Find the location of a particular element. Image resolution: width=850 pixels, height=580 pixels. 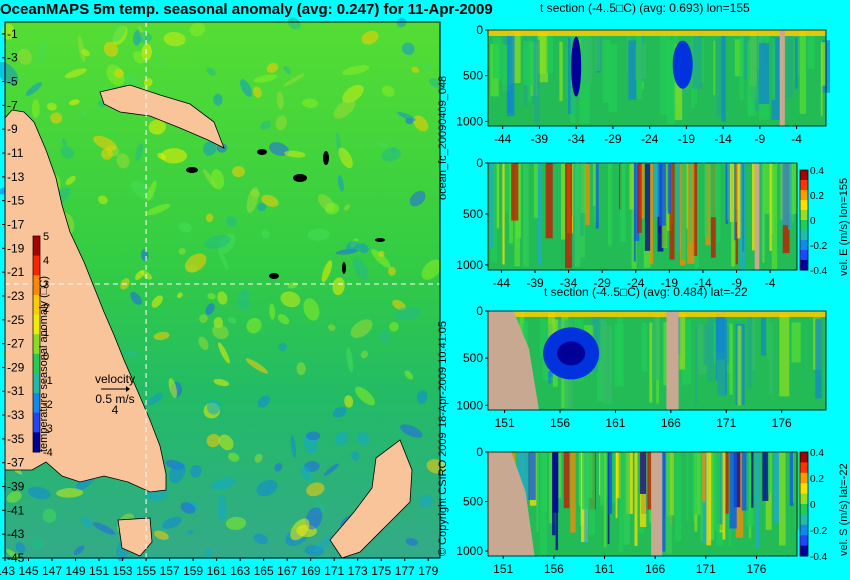

map-y-tick-label: -3 is located at coordinates (12, 58).